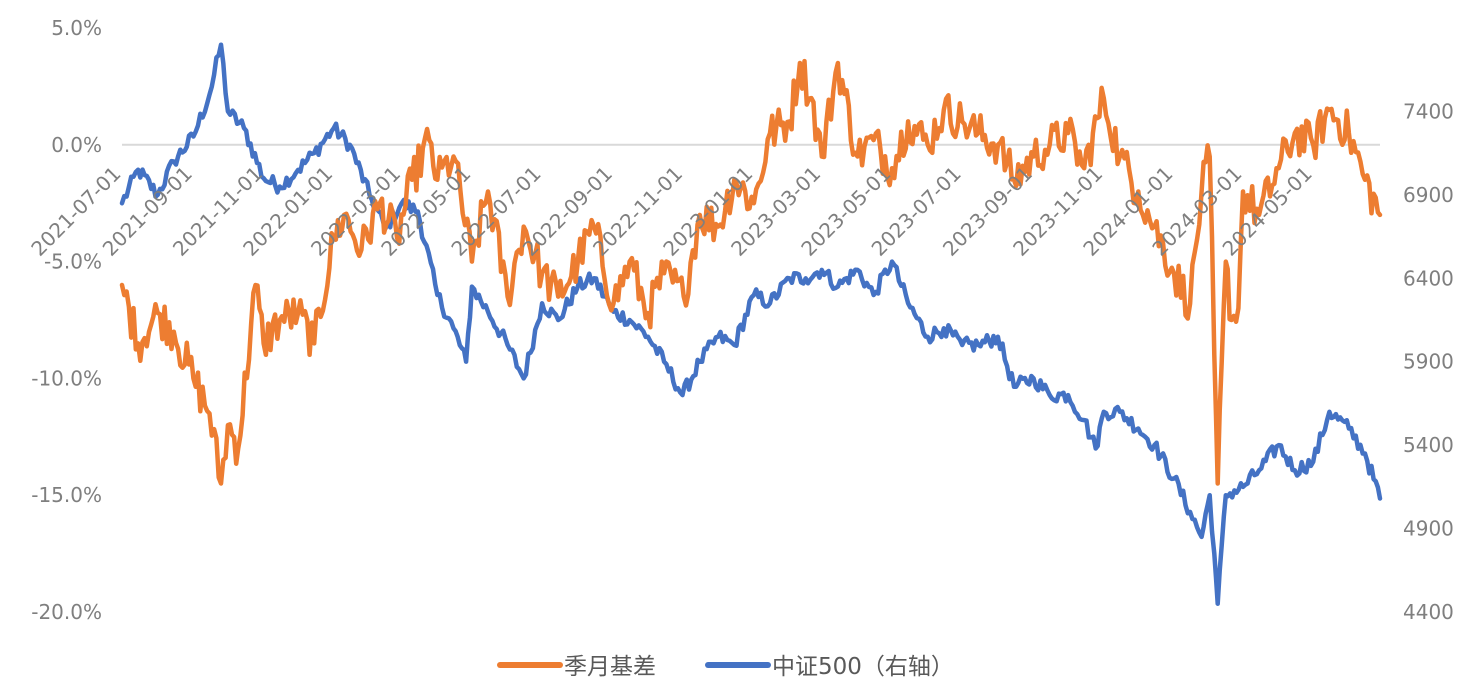 The image size is (1482, 690). What do you see at coordinates (863, 667) in the screenshot?
I see `legend-item-index-label: 中证500（右轴）` at bounding box center [863, 667].